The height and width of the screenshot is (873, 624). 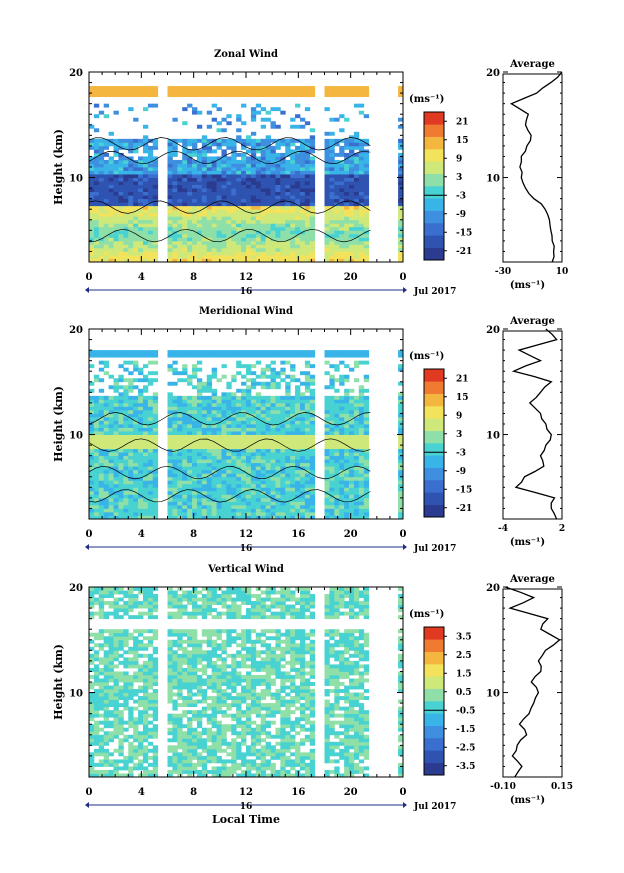 I want to click on colorbar-frame, so click(x=434, y=443).